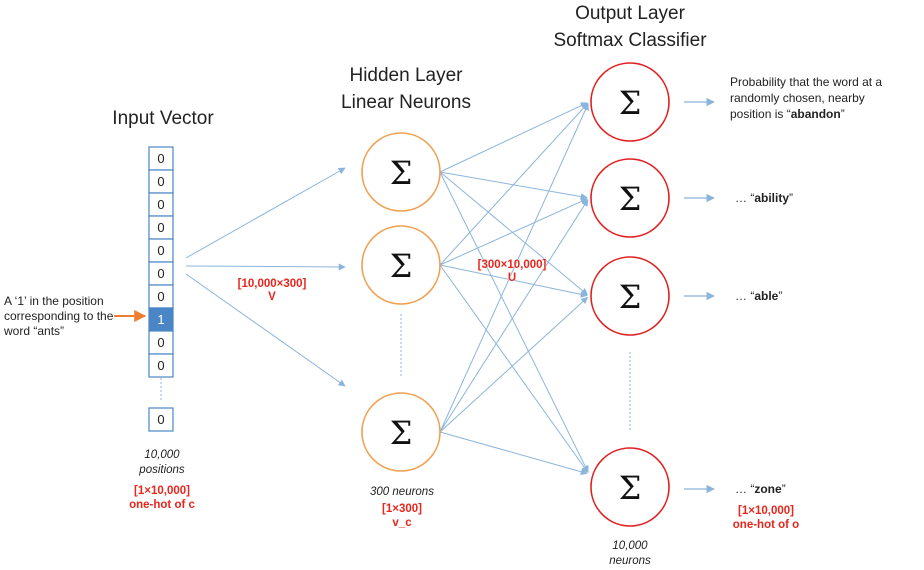 The height and width of the screenshot is (570, 924). I want to click on input-note-line-3: word “ants”, so click(33, 331).